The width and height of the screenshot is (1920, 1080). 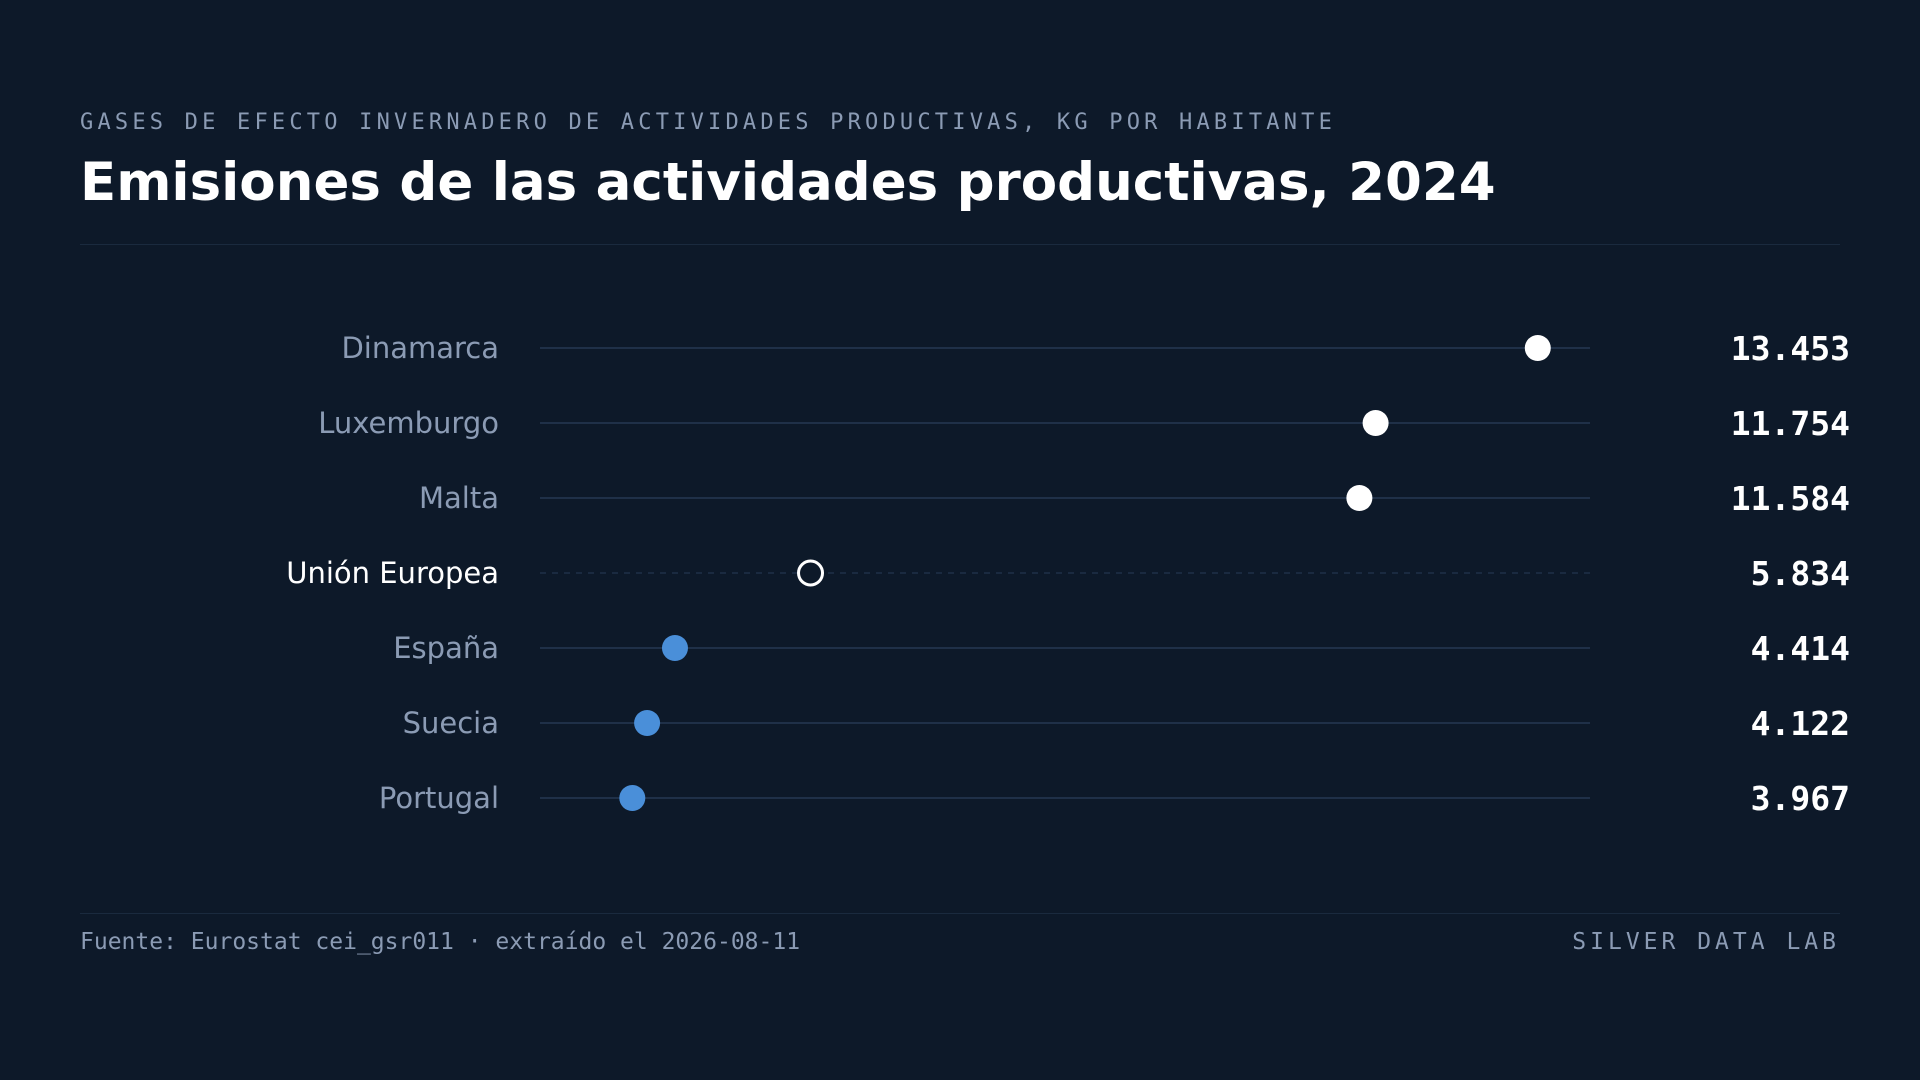 I want to click on value-label-suecia: 4.122, so click(x=1800, y=723).